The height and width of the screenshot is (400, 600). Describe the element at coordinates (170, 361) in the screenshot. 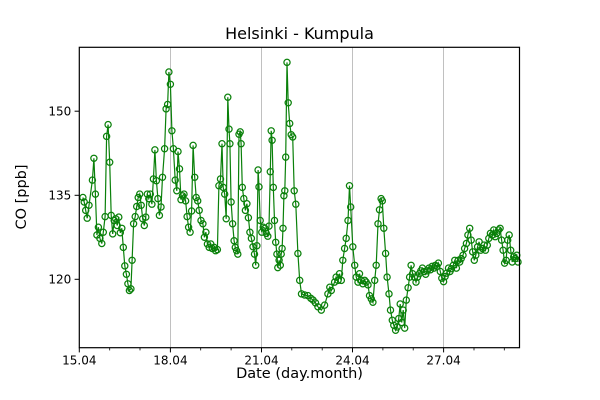

I see `svg-text: 18.04` at that location.